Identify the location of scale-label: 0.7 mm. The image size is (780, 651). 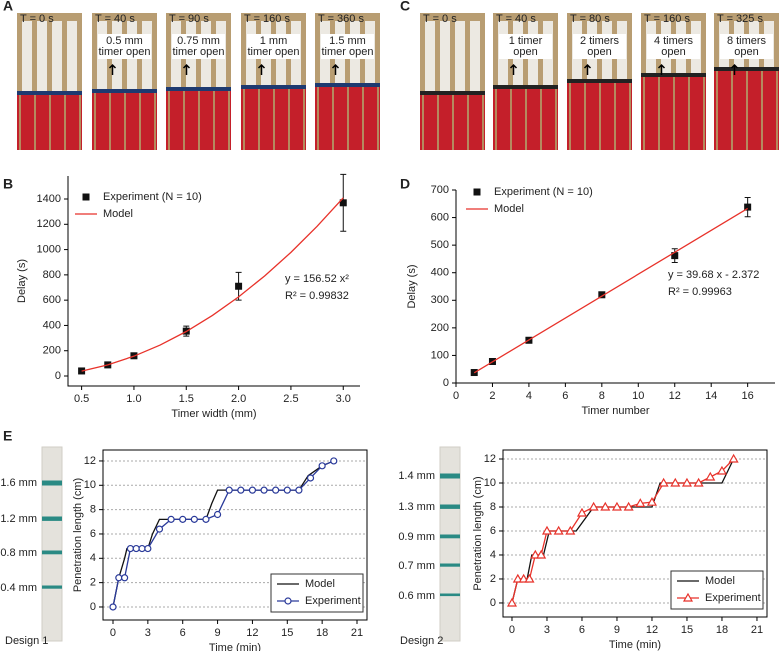
(416, 566).